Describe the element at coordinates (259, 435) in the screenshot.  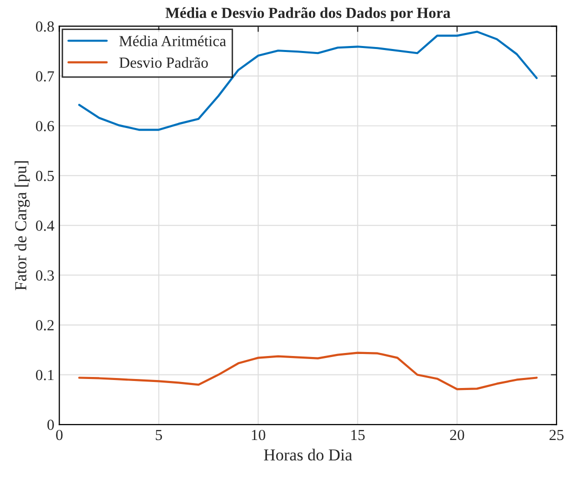
I see `x-tick-label: 10` at that location.